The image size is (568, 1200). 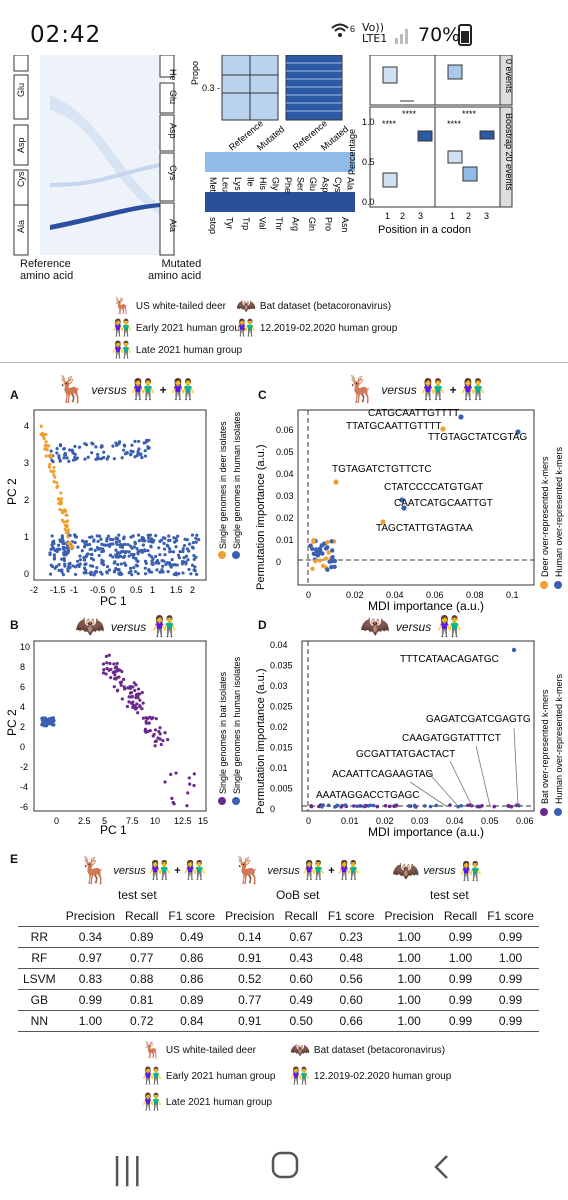 I want to click on y-tick: 0.04, so click(x=285, y=474).